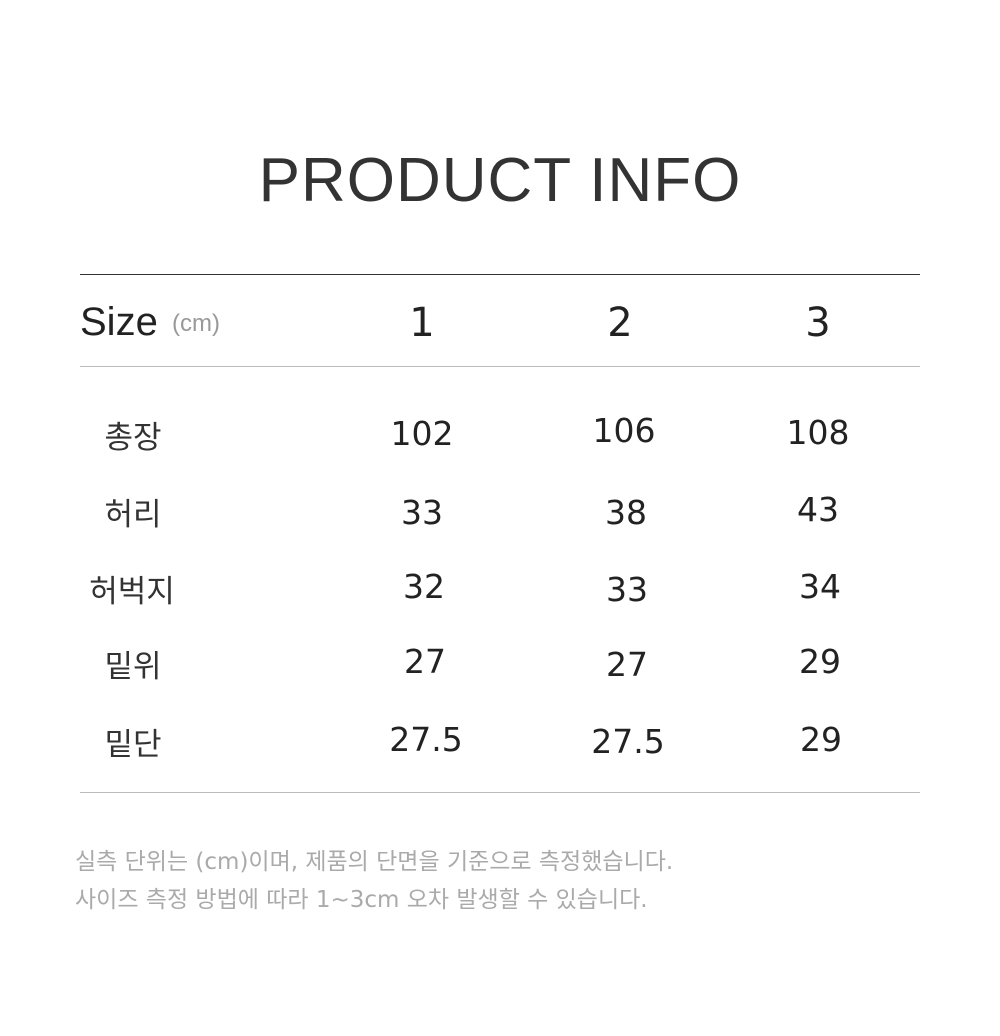 Image resolution: width=1000 pixels, height=1036 pixels. What do you see at coordinates (626, 512) in the screenshot?
I see `table-cell: 38` at bounding box center [626, 512].